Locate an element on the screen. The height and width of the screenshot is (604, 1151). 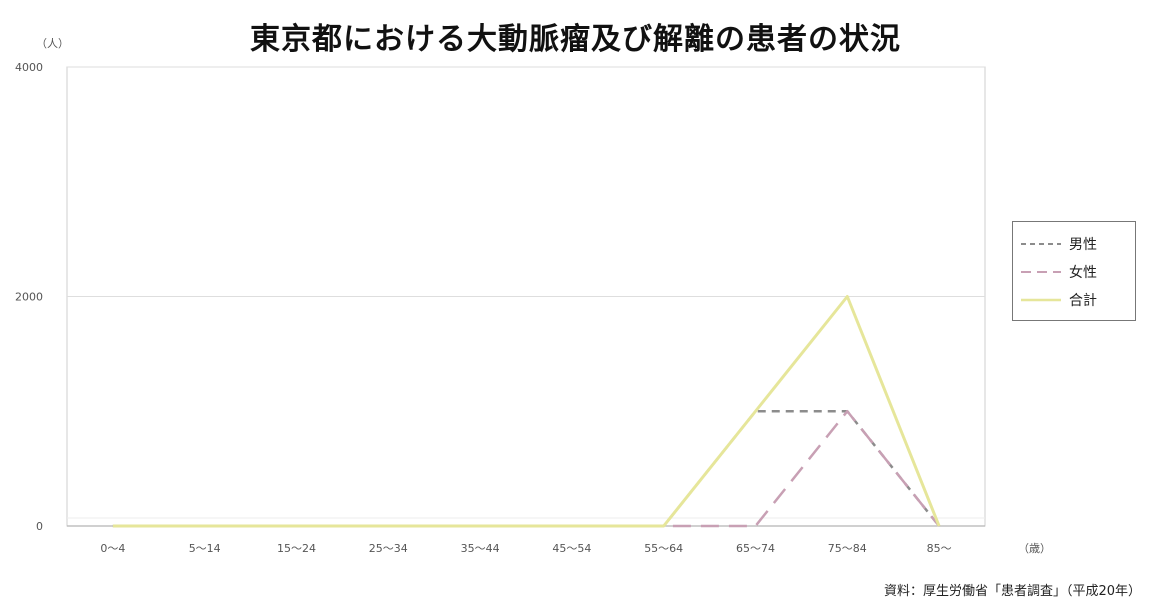
x-tick-label: 65〜74 is located at coordinates (755, 548).